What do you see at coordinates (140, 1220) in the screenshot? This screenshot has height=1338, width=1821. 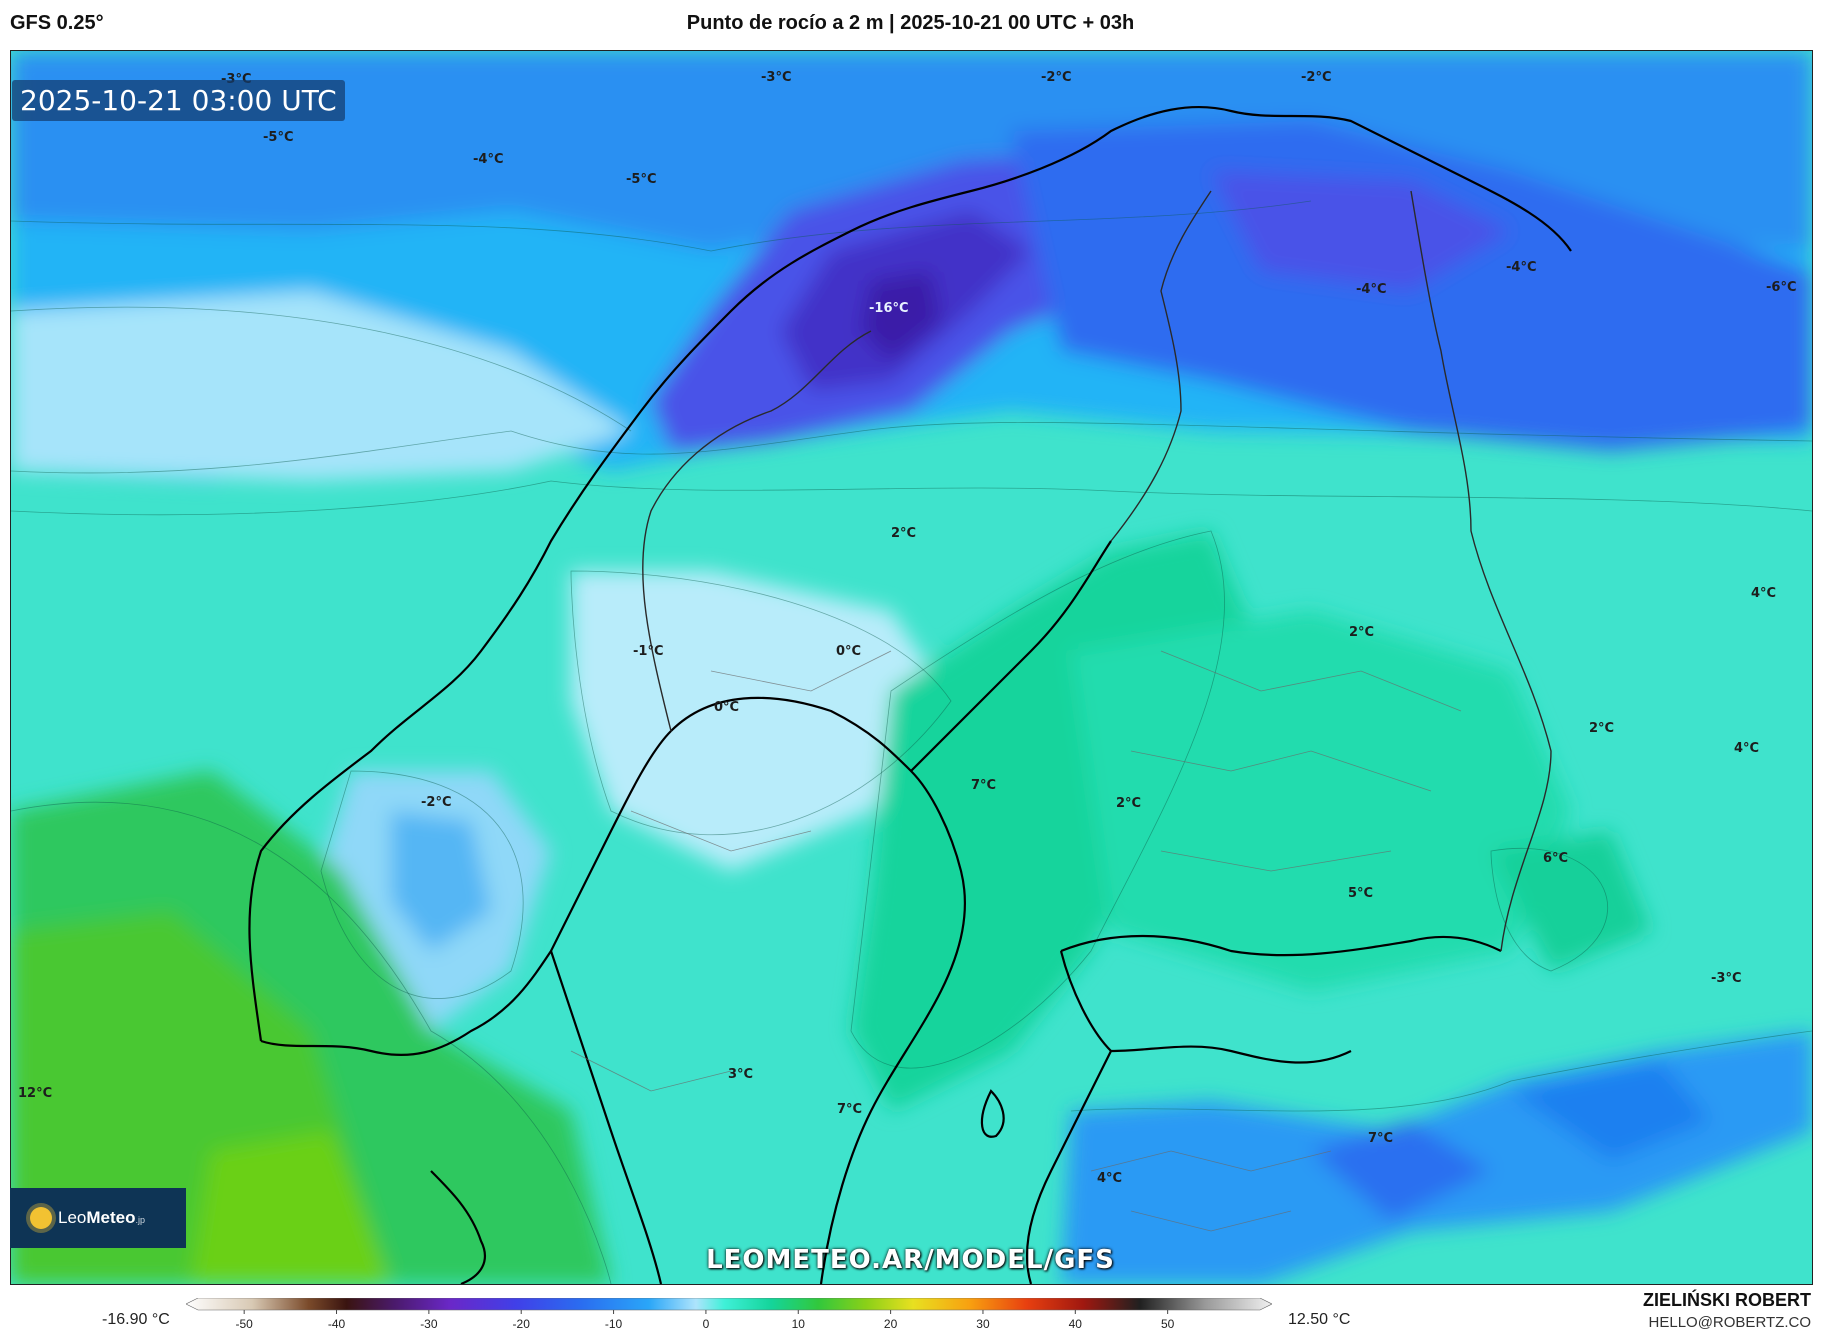 I see `logo-suffix: .jp` at bounding box center [140, 1220].